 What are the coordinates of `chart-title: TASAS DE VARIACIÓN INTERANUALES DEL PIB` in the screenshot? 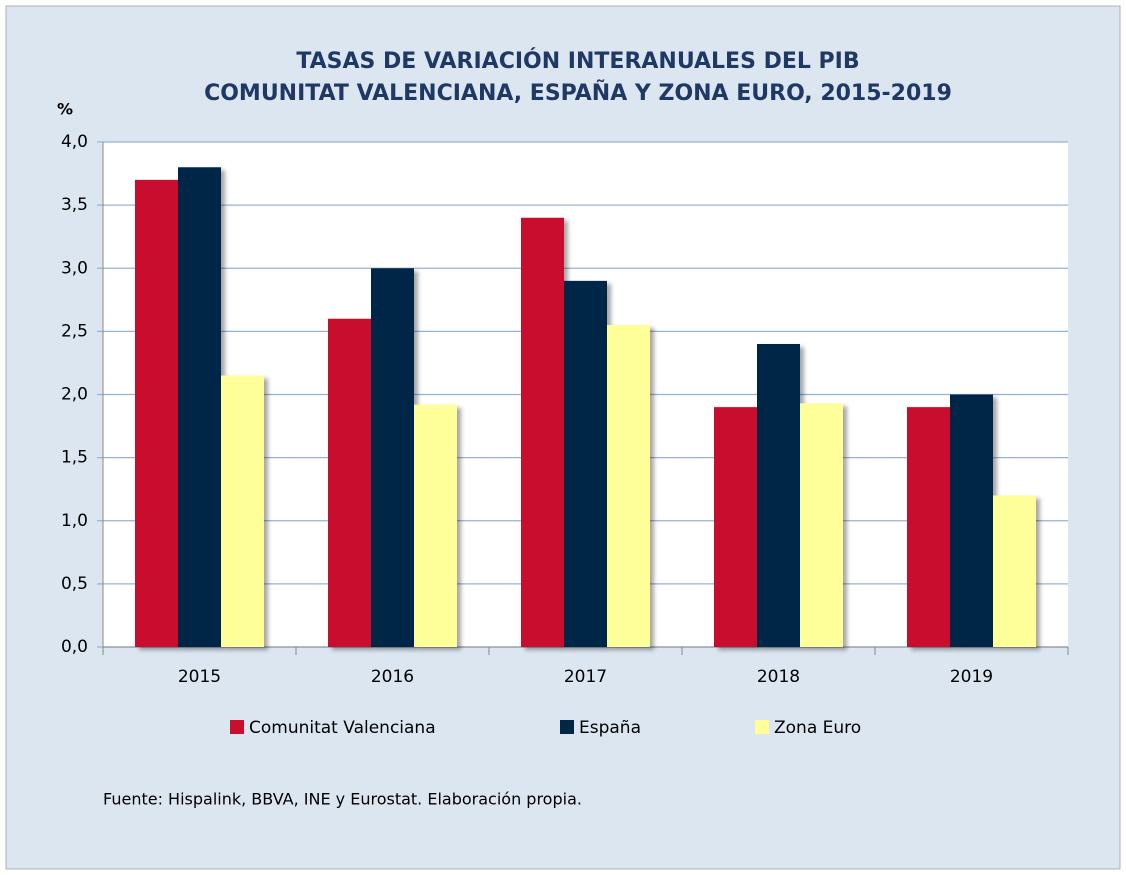 It's located at (577, 61).